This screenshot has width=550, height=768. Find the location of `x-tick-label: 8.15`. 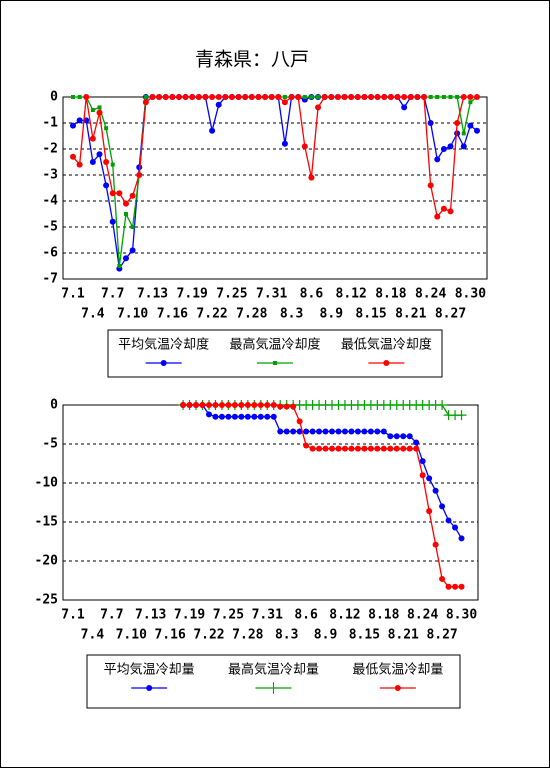

x-tick-label: 8.15 is located at coordinates (364, 635).